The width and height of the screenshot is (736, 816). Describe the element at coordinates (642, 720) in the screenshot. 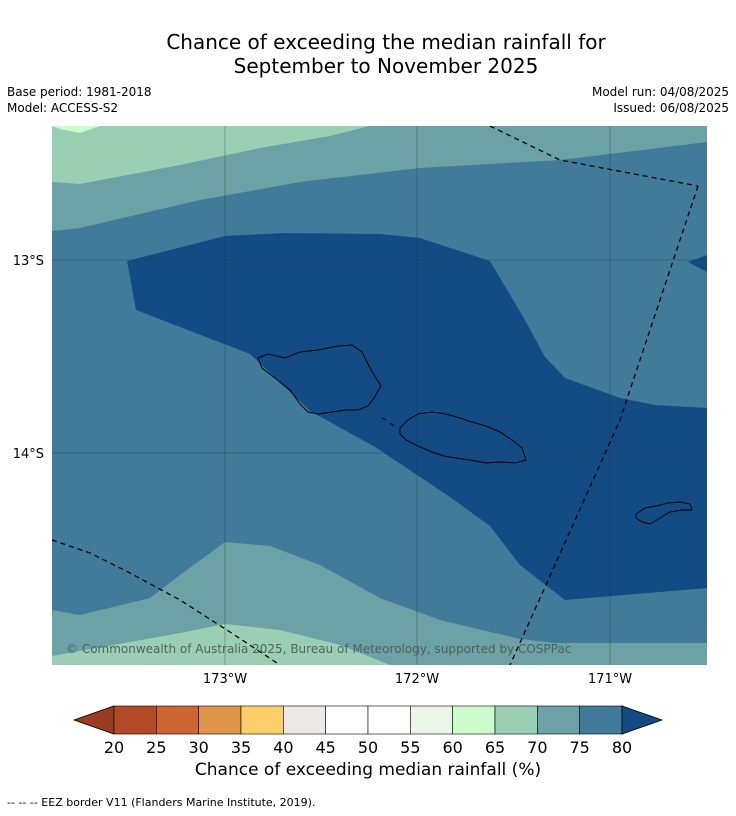

I see `colorbar-over-arrow` at that location.